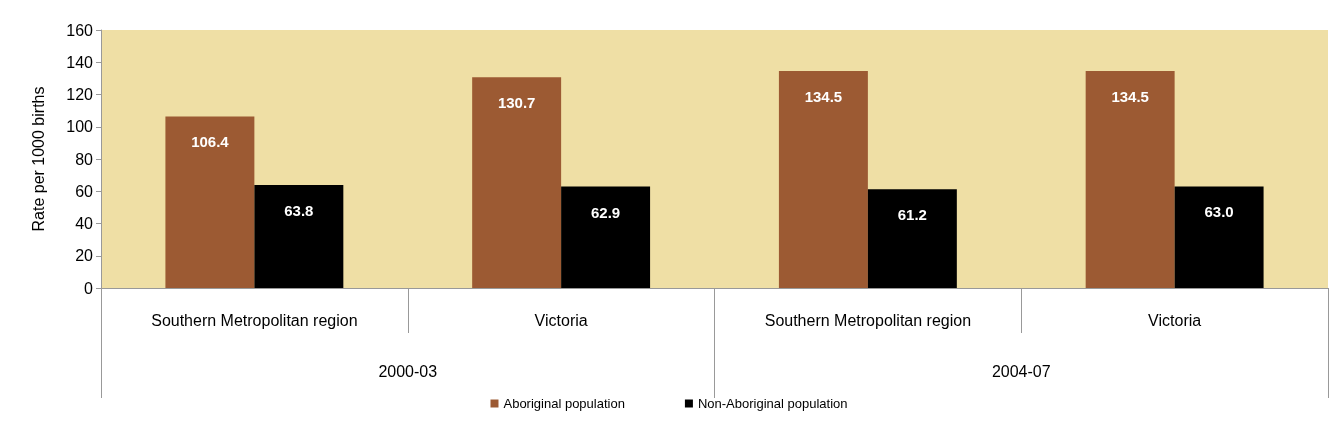  What do you see at coordinates (80, 94) in the screenshot?
I see `y-tick-label: 120` at bounding box center [80, 94].